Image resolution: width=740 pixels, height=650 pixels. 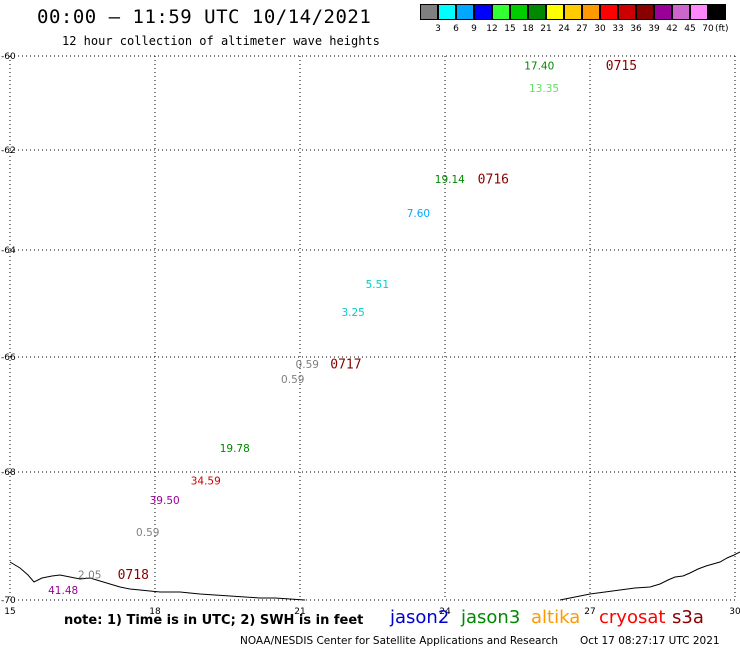 I want to click on lon-tick-label: 27, so click(x=589, y=612).